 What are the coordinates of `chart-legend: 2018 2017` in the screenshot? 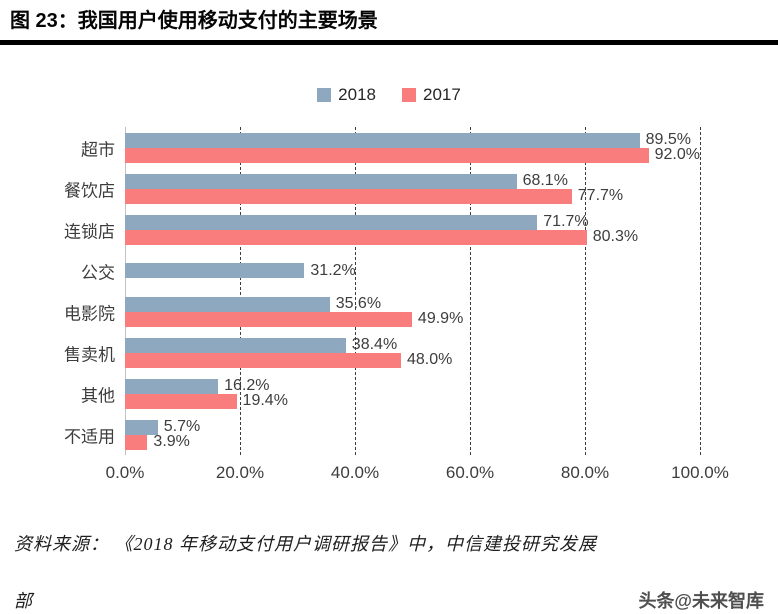 It's located at (389, 95).